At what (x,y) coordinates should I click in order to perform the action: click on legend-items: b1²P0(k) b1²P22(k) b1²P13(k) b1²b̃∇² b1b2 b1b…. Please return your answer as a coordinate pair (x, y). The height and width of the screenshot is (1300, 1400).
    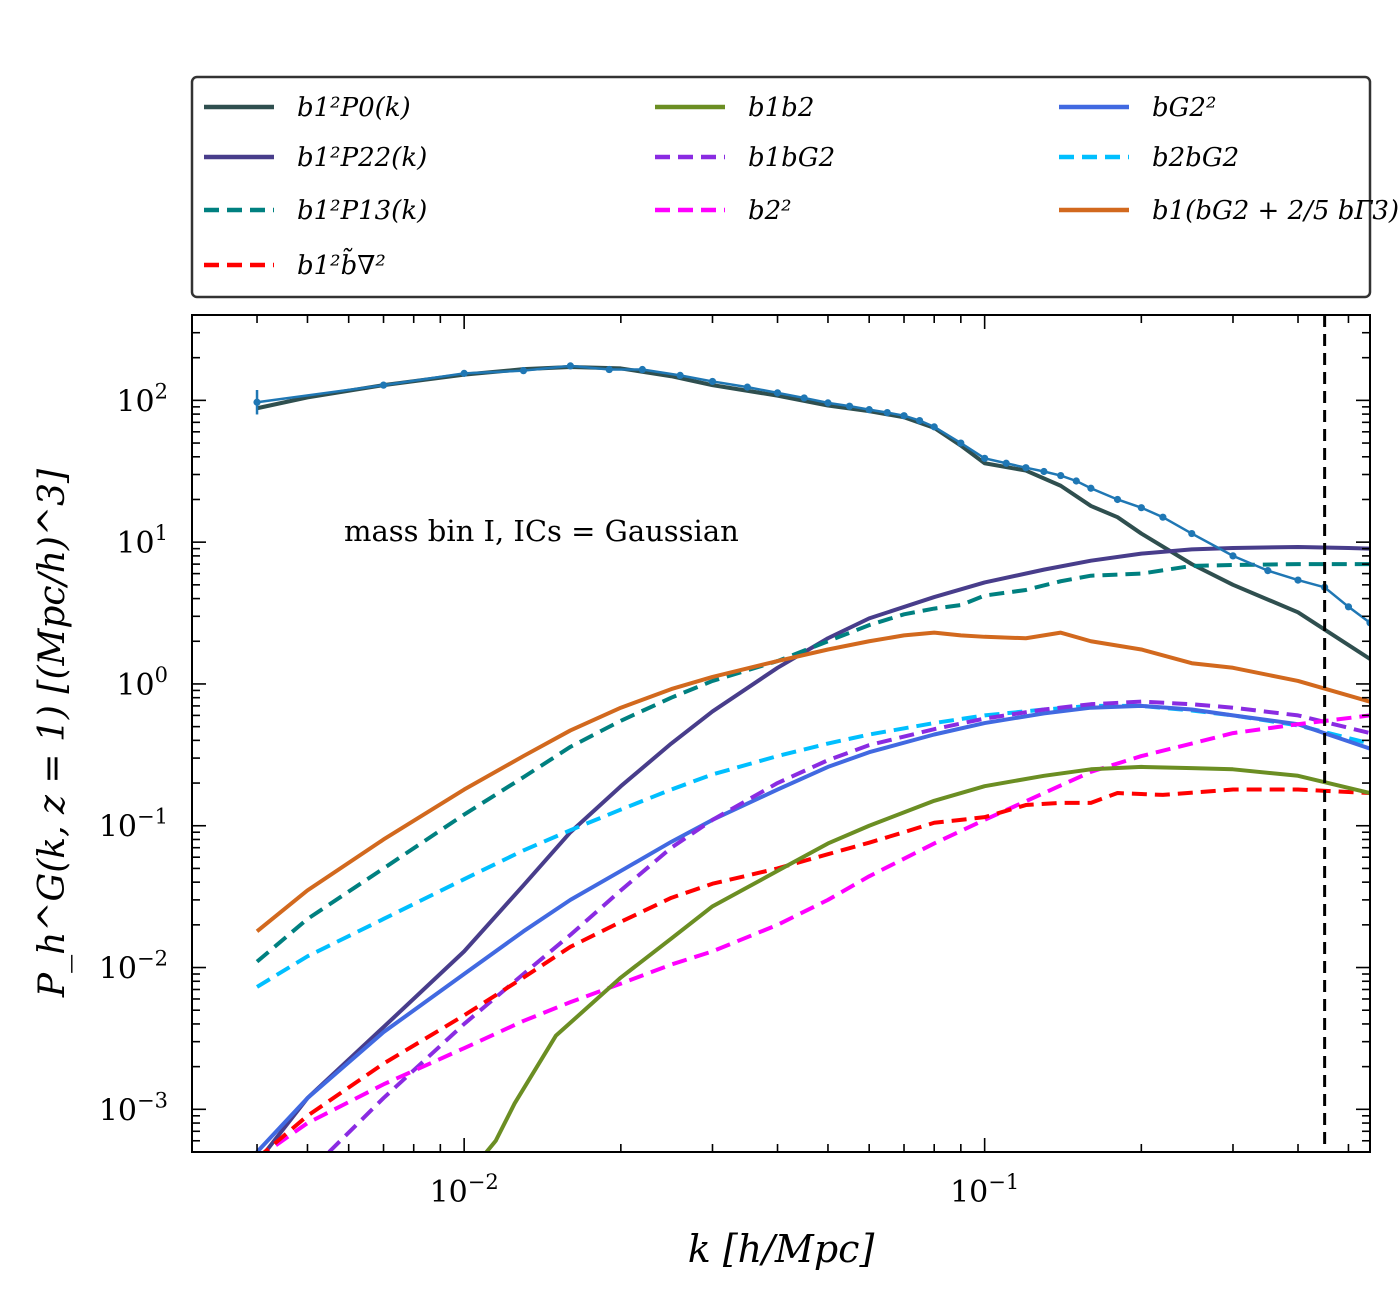
    Looking at the image, I should click on (801, 187).